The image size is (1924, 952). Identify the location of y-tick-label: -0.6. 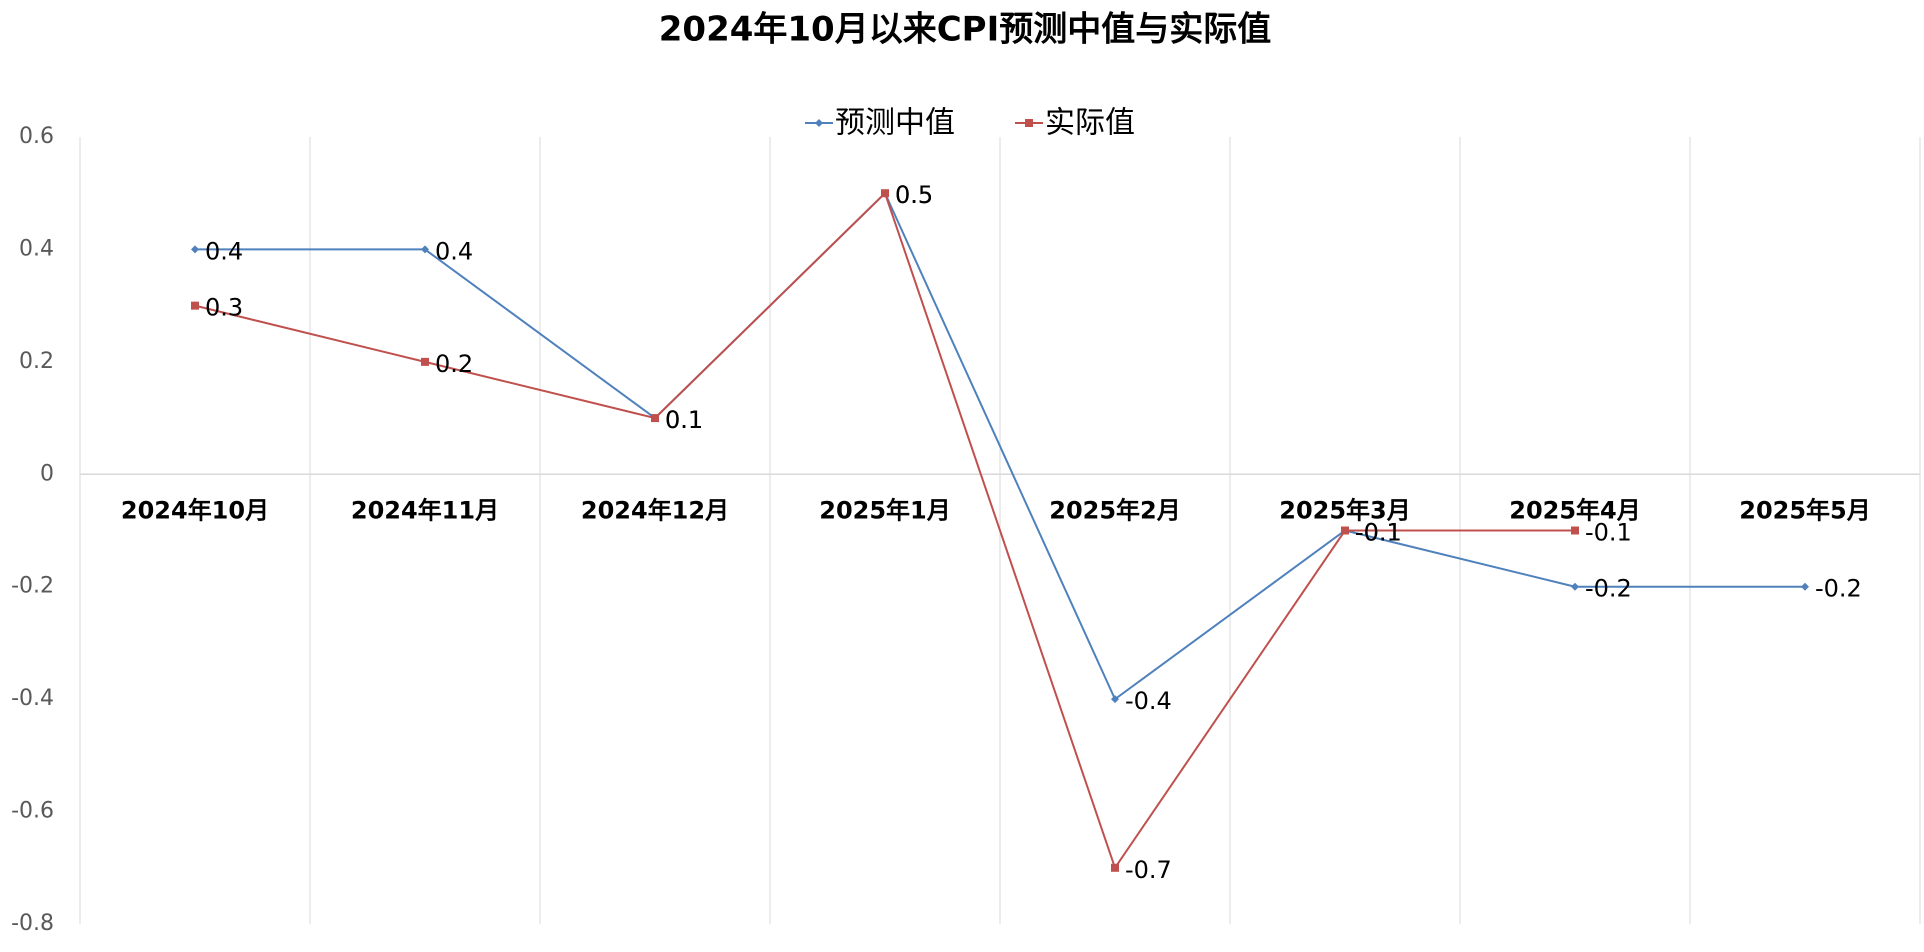
(32, 811).